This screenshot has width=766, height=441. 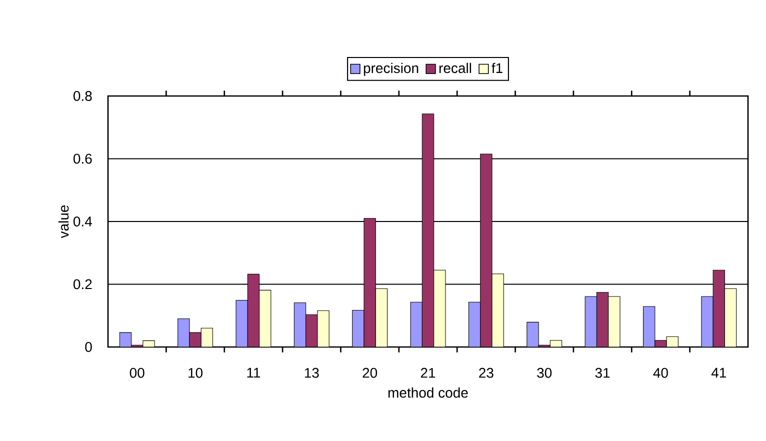 What do you see at coordinates (486, 373) in the screenshot?
I see `x-tick-label: 23` at bounding box center [486, 373].